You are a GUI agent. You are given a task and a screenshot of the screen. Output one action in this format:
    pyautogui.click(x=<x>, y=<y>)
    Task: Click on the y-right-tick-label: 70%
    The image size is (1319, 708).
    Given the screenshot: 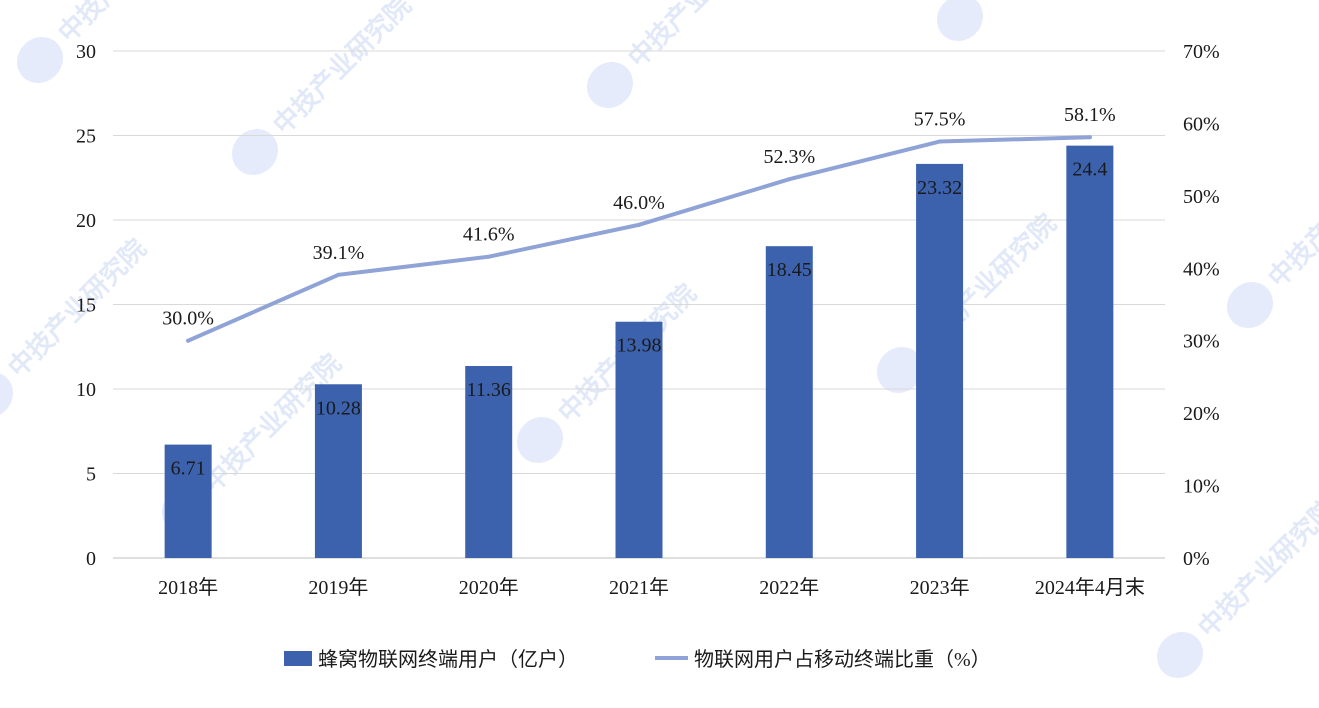 What is the action you would take?
    pyautogui.click(x=1201, y=52)
    